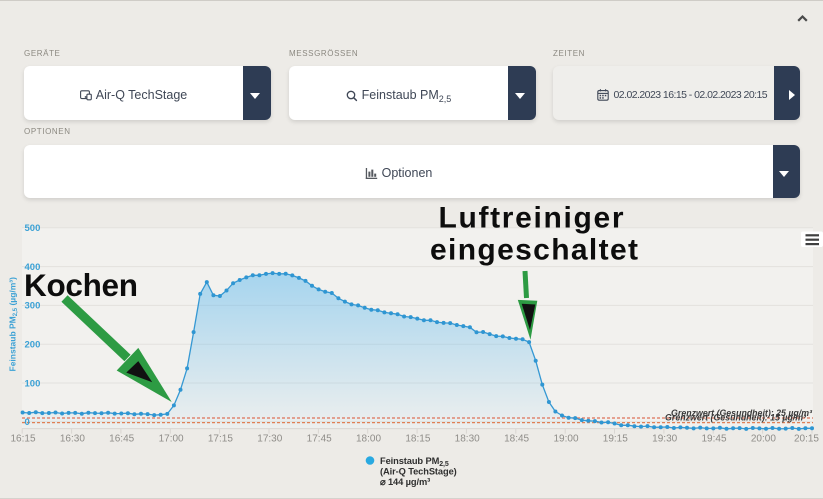  I want to click on svg-text: 18:45, so click(516, 439).